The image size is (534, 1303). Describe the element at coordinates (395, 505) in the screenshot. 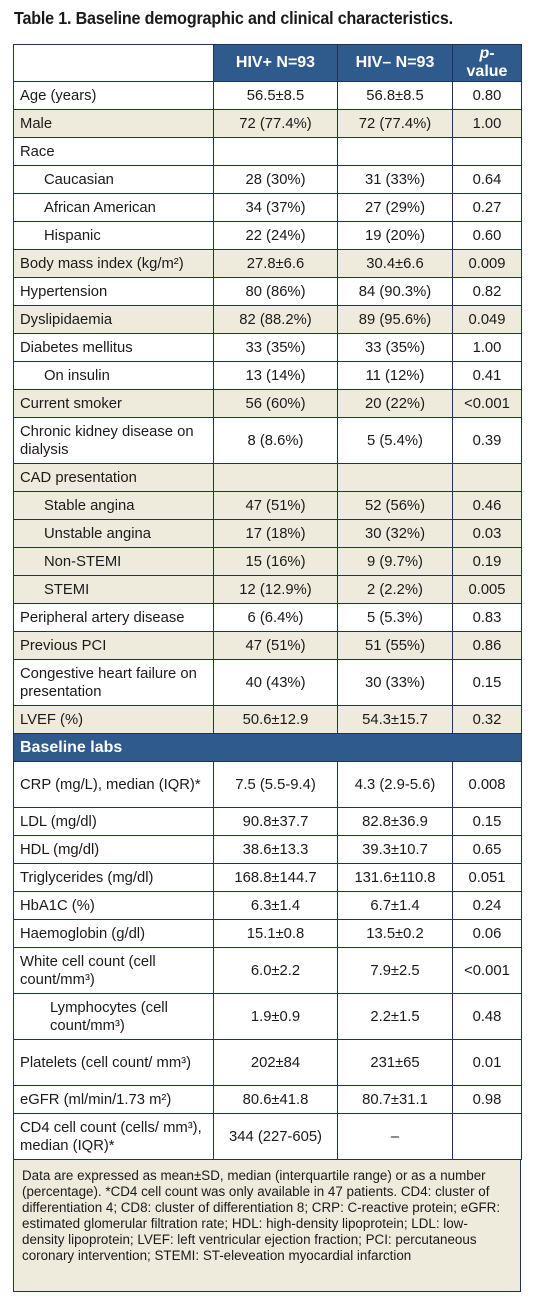

I see `cell-hiv-negative: 52 (56%)` at that location.